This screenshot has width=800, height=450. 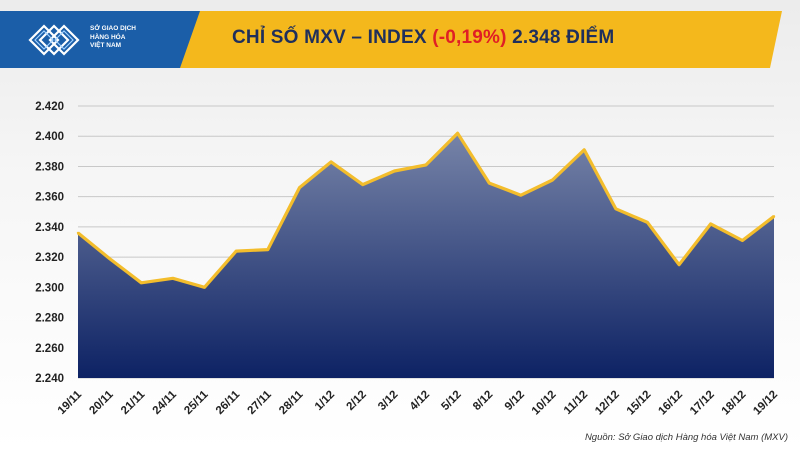 What do you see at coordinates (49, 258) in the screenshot?
I see `y-tick-label: 2.320` at bounding box center [49, 258].